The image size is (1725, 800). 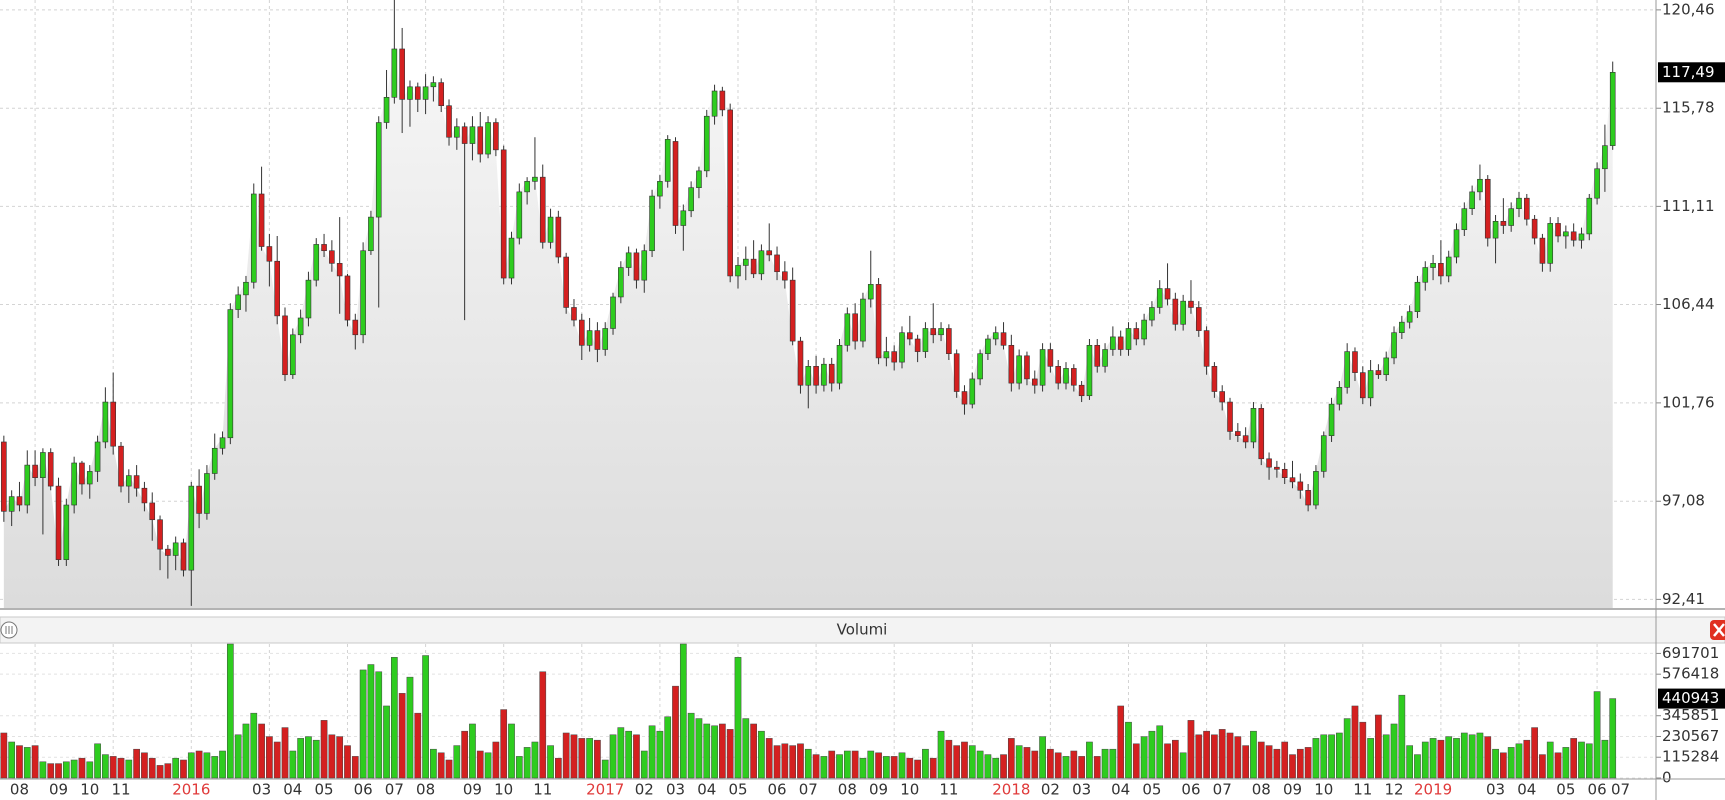 What do you see at coordinates (1717, 630) in the screenshot?
I see `close-panel-button` at bounding box center [1717, 630].